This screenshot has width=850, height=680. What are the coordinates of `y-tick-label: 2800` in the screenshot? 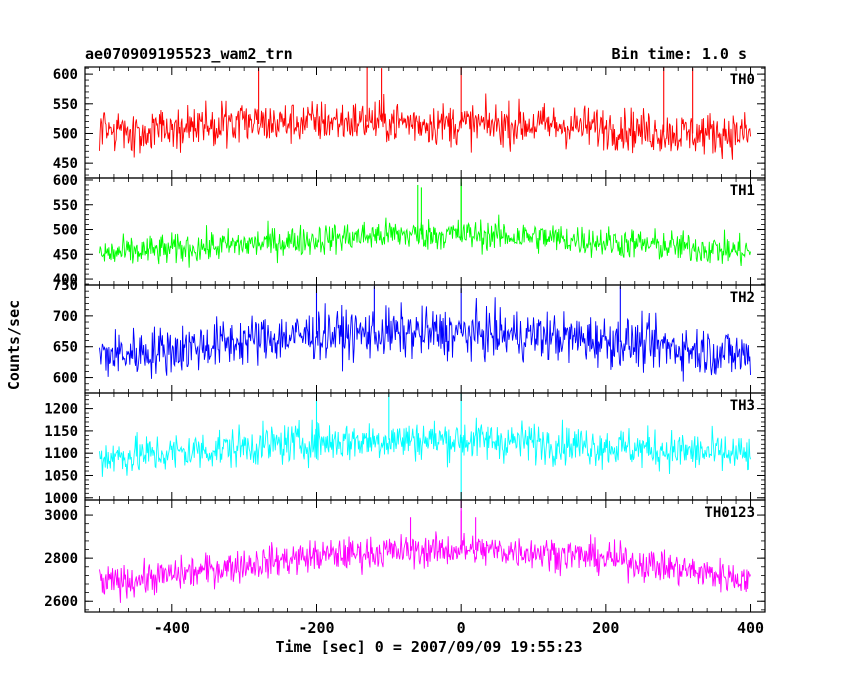 It's located at (61, 559).